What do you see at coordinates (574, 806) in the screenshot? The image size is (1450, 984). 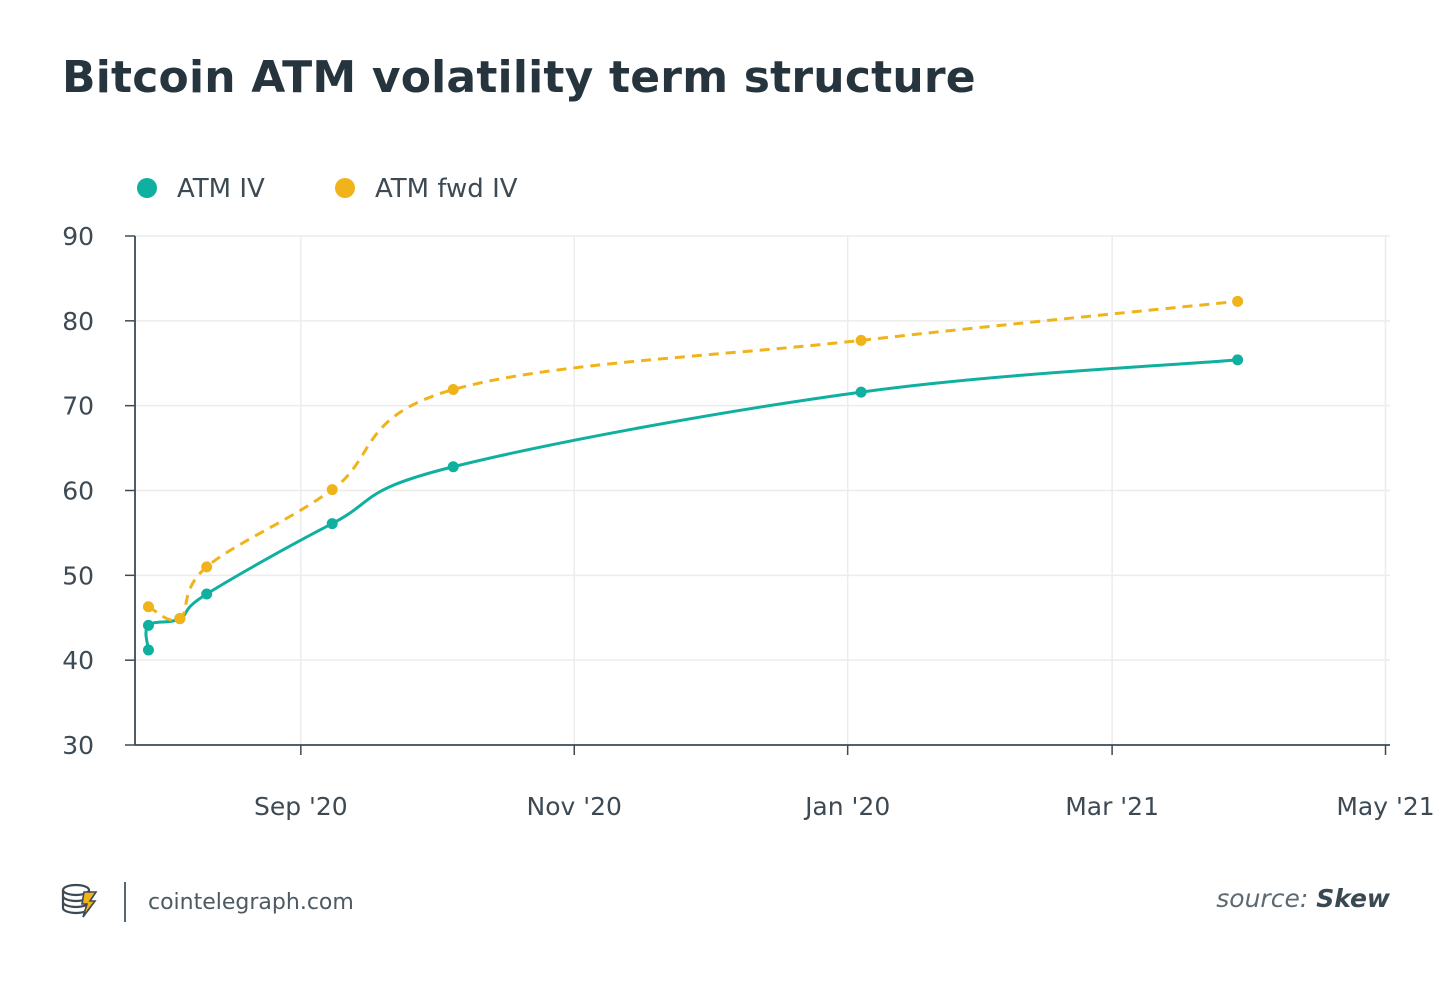 I see `x-tick-label: Nov '20` at bounding box center [574, 806].